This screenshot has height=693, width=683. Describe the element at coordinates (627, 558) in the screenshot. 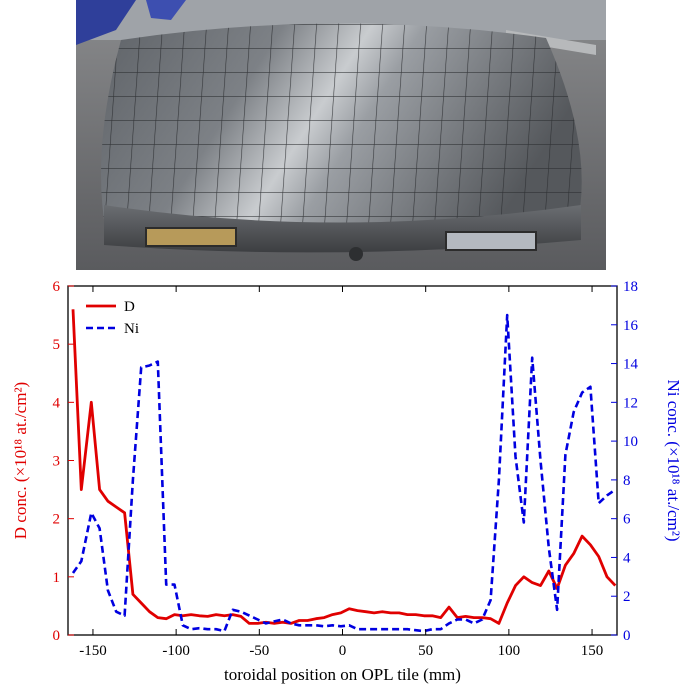

I see `y-tick-label-right: 4` at that location.